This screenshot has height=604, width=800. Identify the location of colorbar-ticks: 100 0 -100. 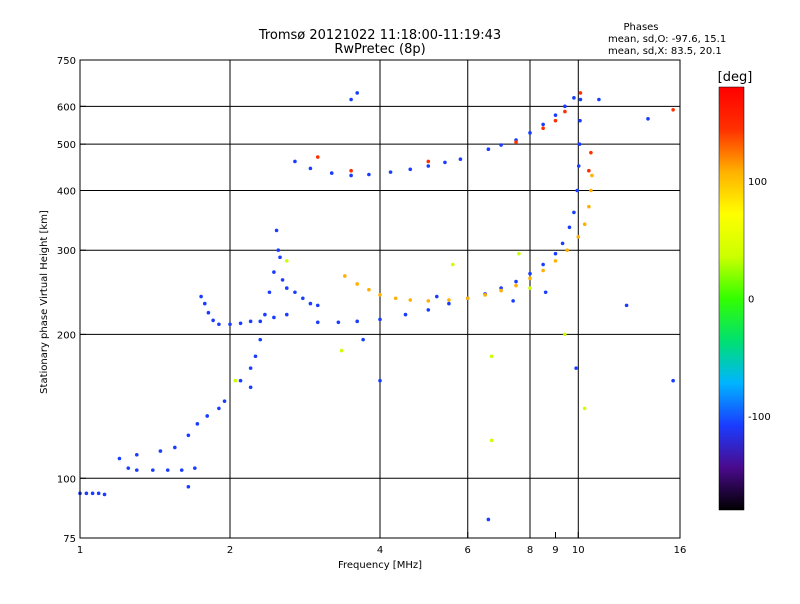
(759, 300).